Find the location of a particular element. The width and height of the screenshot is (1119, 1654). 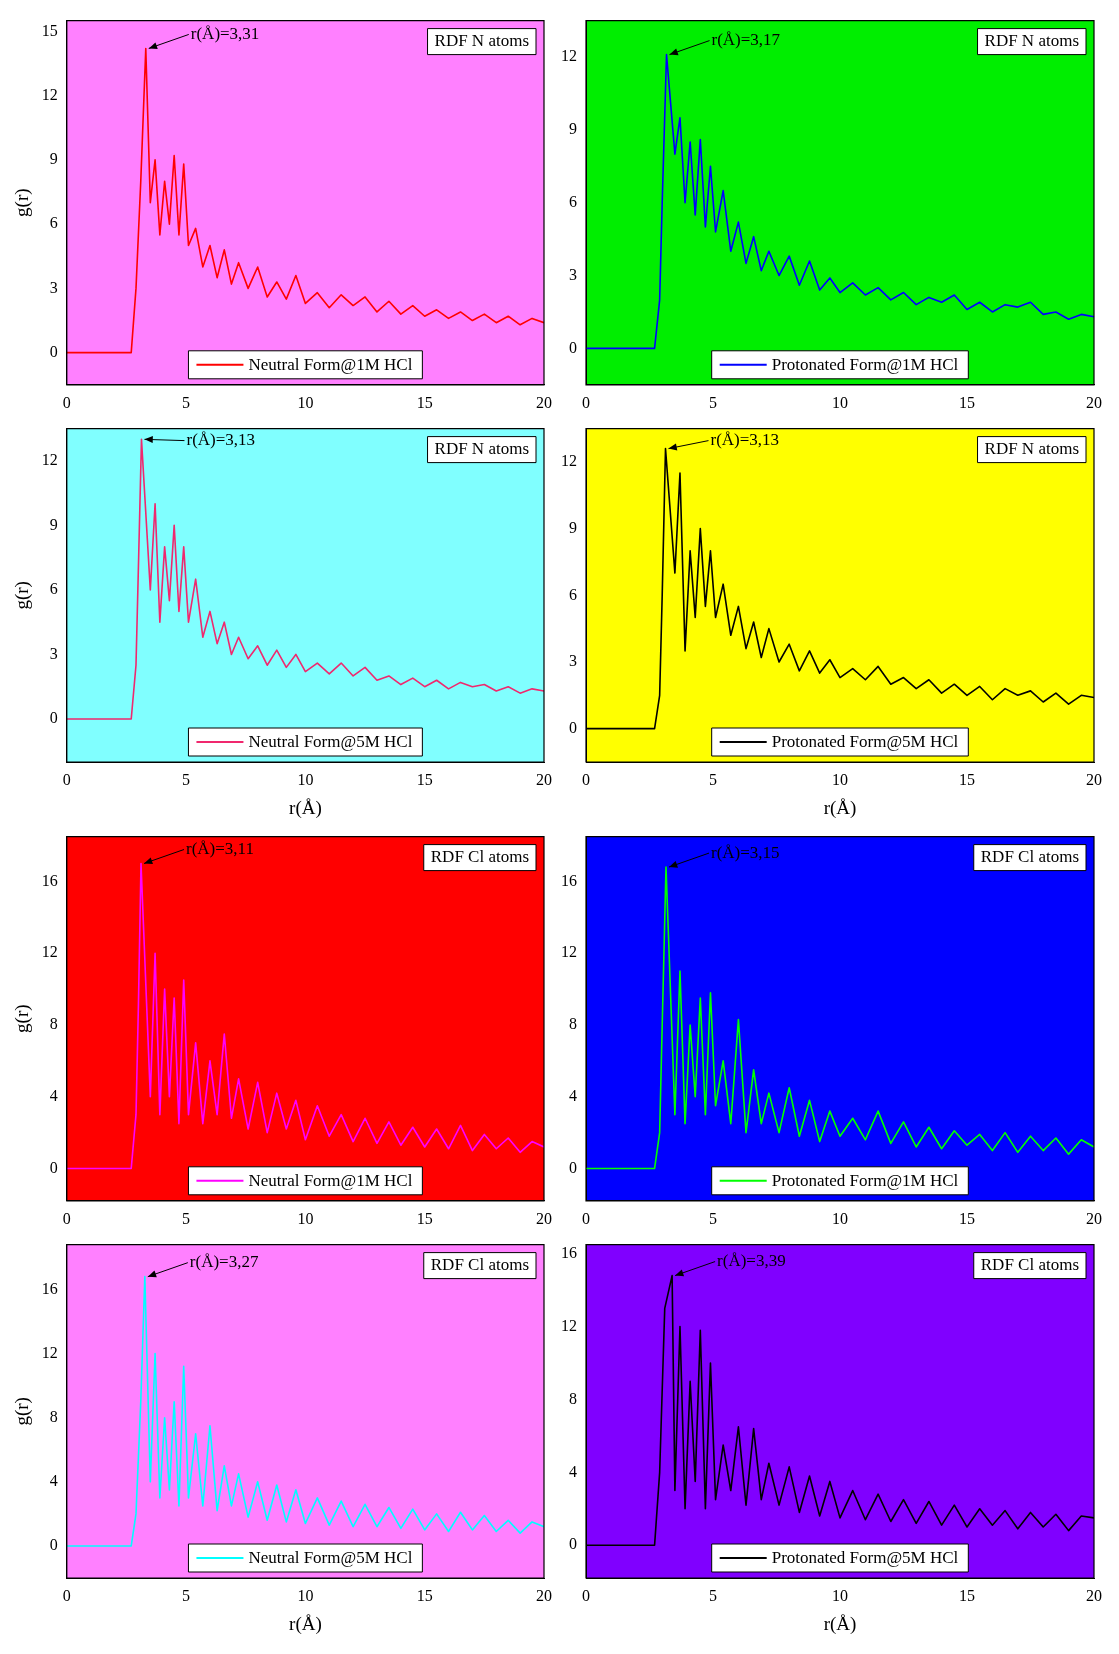

legend-label: Neutral Form@5M HCl is located at coordinates (330, 742).